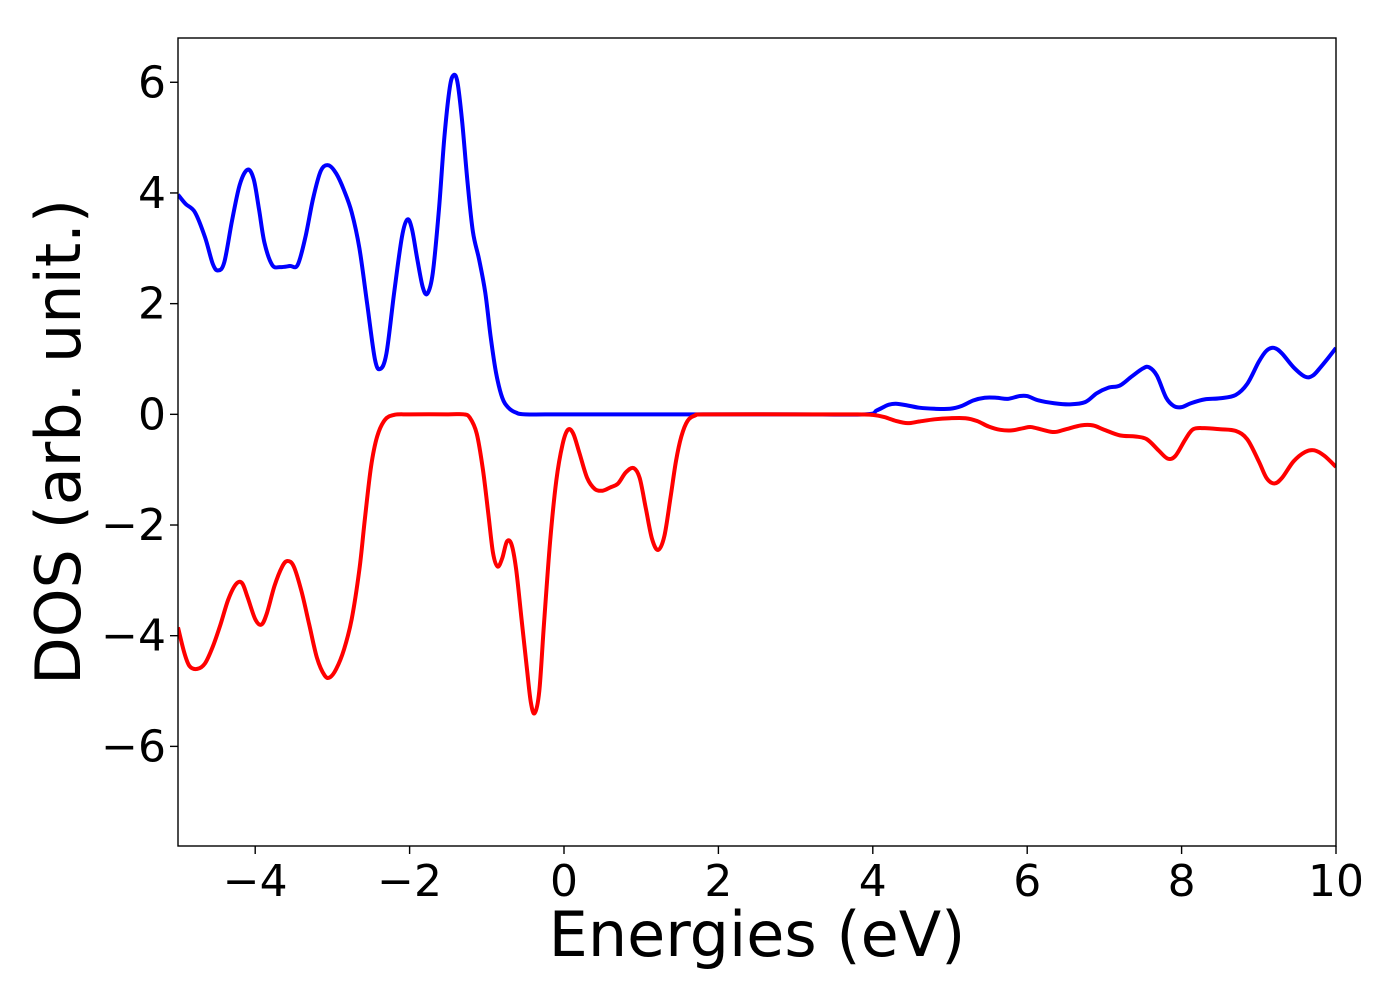  What do you see at coordinates (133, 525) in the screenshot?
I see `y-tick-label: −2` at bounding box center [133, 525].